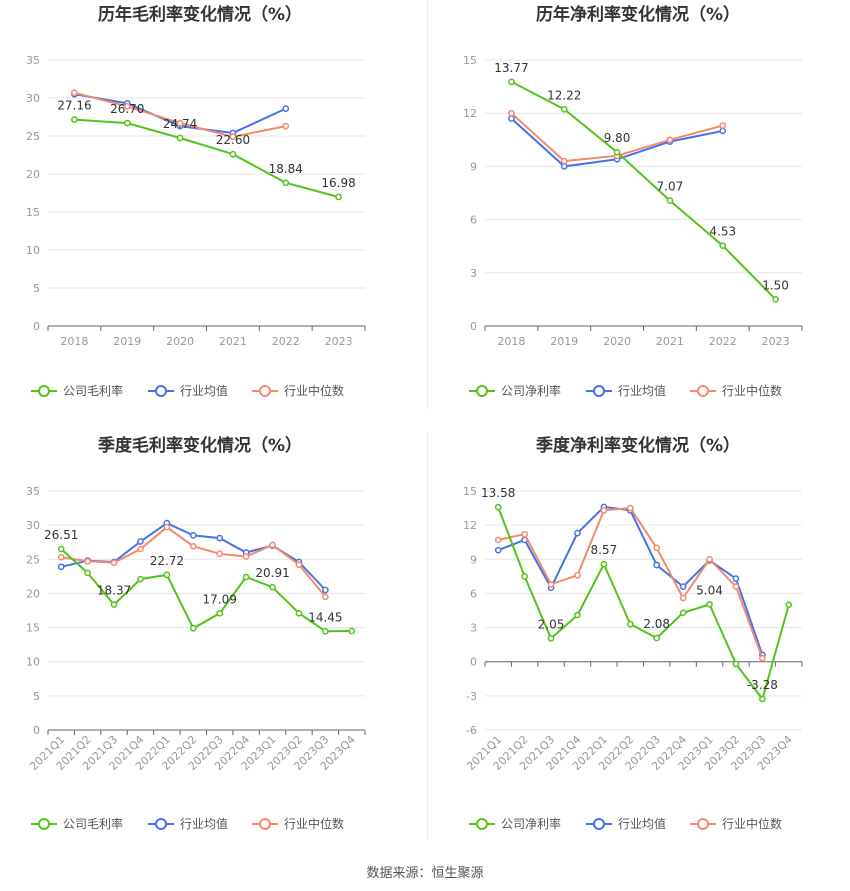 The height and width of the screenshot is (891, 850). What do you see at coordinates (425, 873) in the screenshot?
I see `data-source-note: 数据来源：恒生聚源` at bounding box center [425, 873].